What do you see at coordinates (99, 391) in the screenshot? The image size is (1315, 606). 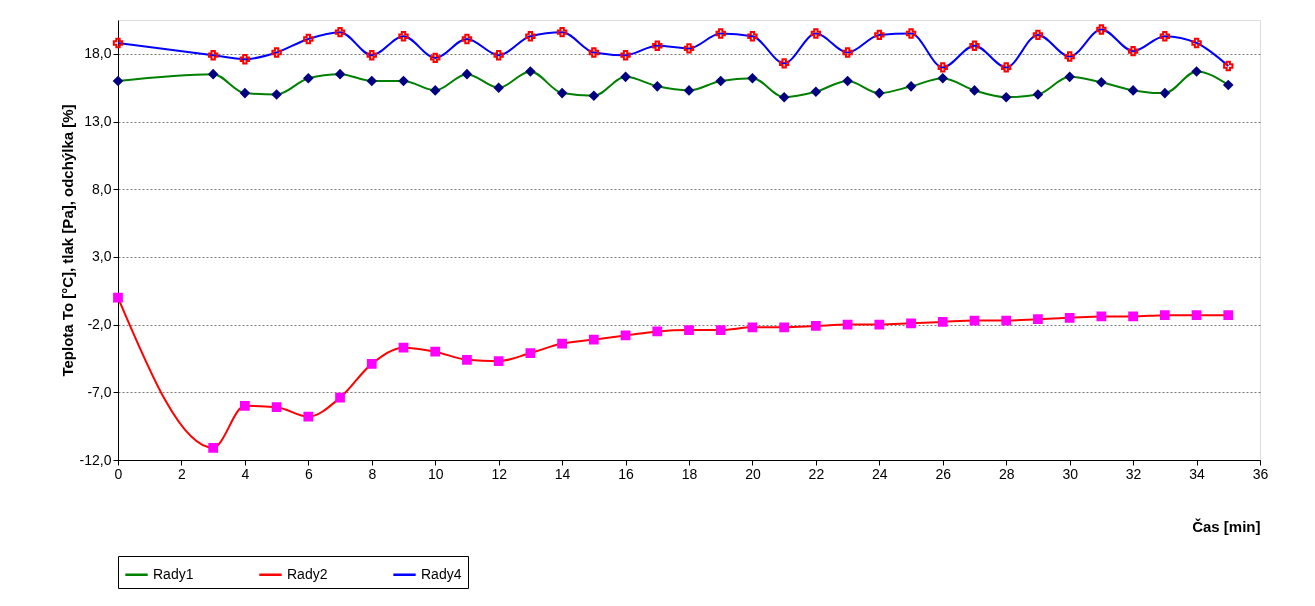 I see `y-tick-label: -7,0` at bounding box center [99, 391].